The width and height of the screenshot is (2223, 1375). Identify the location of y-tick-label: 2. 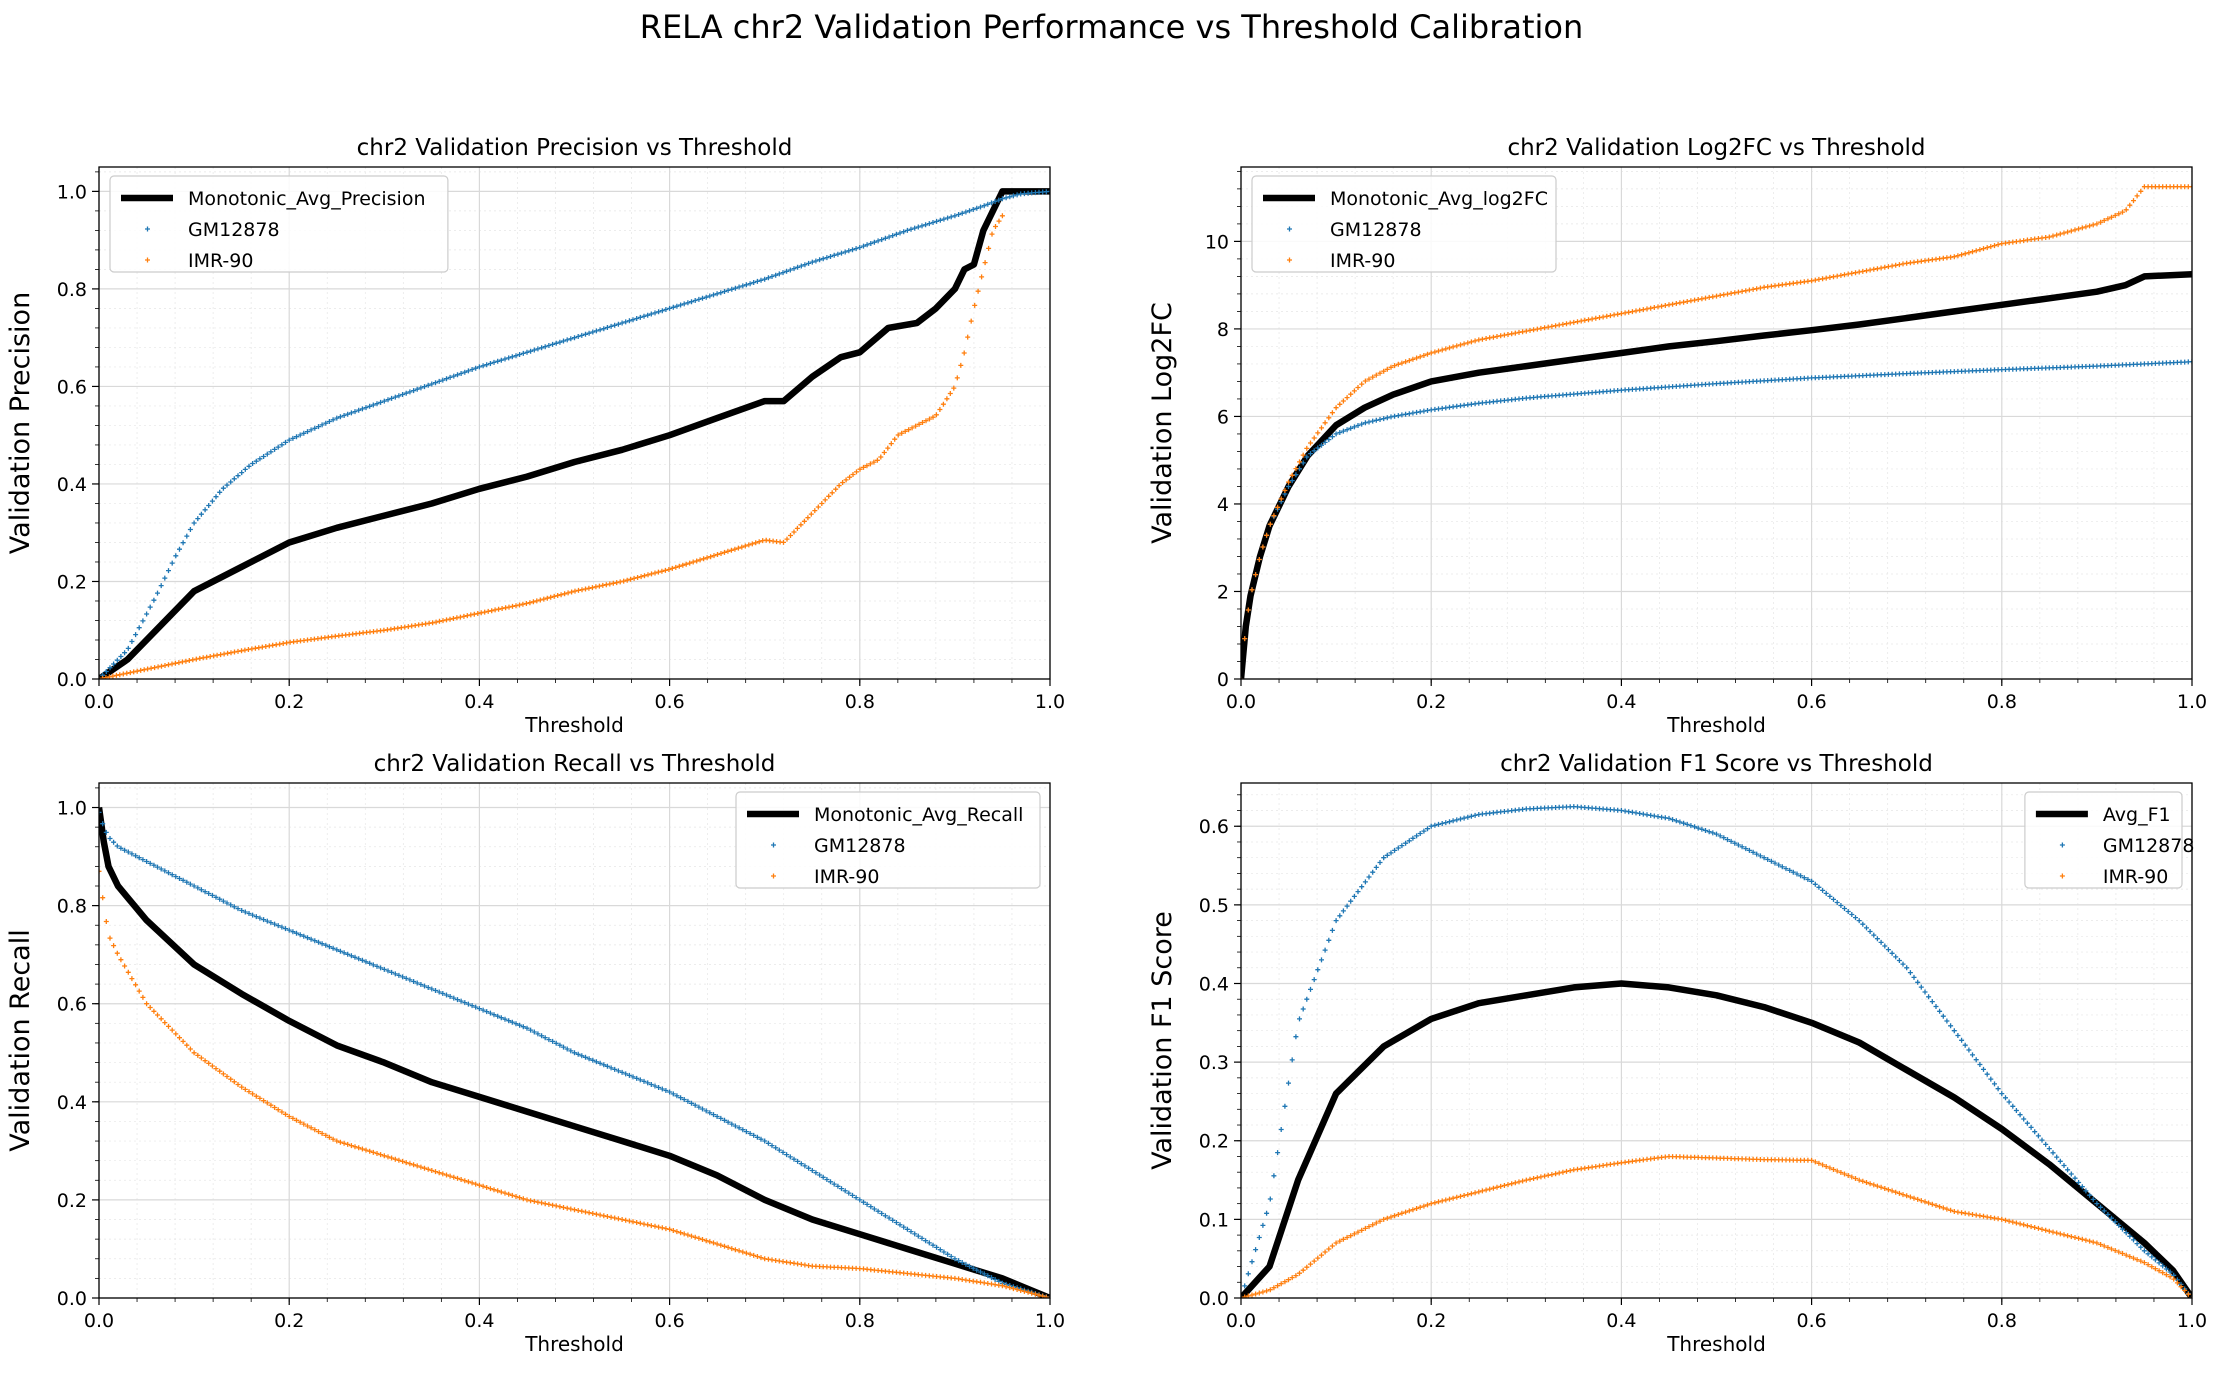
(1223, 592).